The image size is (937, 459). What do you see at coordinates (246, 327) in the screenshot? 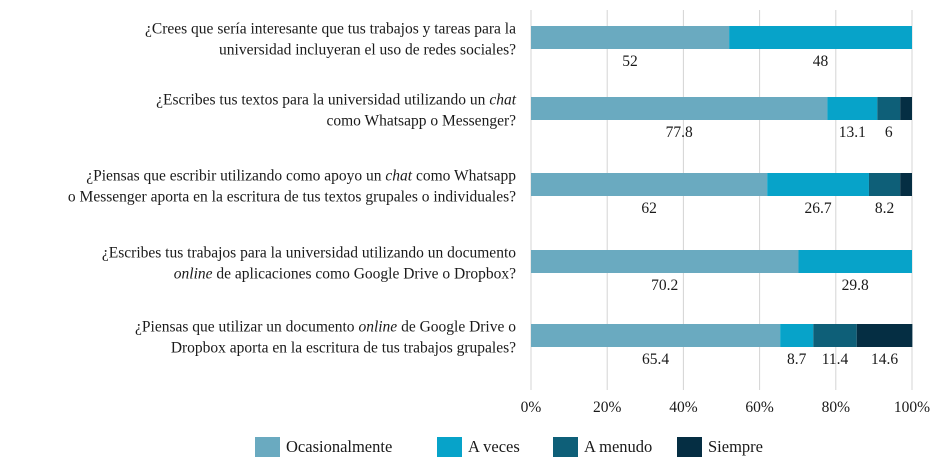
I see `label-run: ¿Piensas que utilizar un documento` at bounding box center [246, 327].